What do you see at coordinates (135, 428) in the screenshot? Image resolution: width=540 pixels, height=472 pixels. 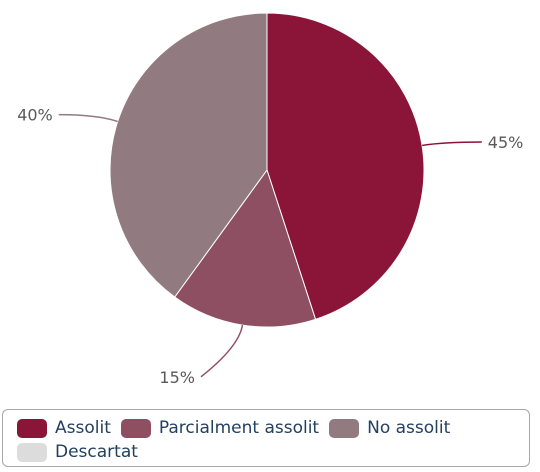 I see `legend-swatch-parcialment-assolit` at bounding box center [135, 428].